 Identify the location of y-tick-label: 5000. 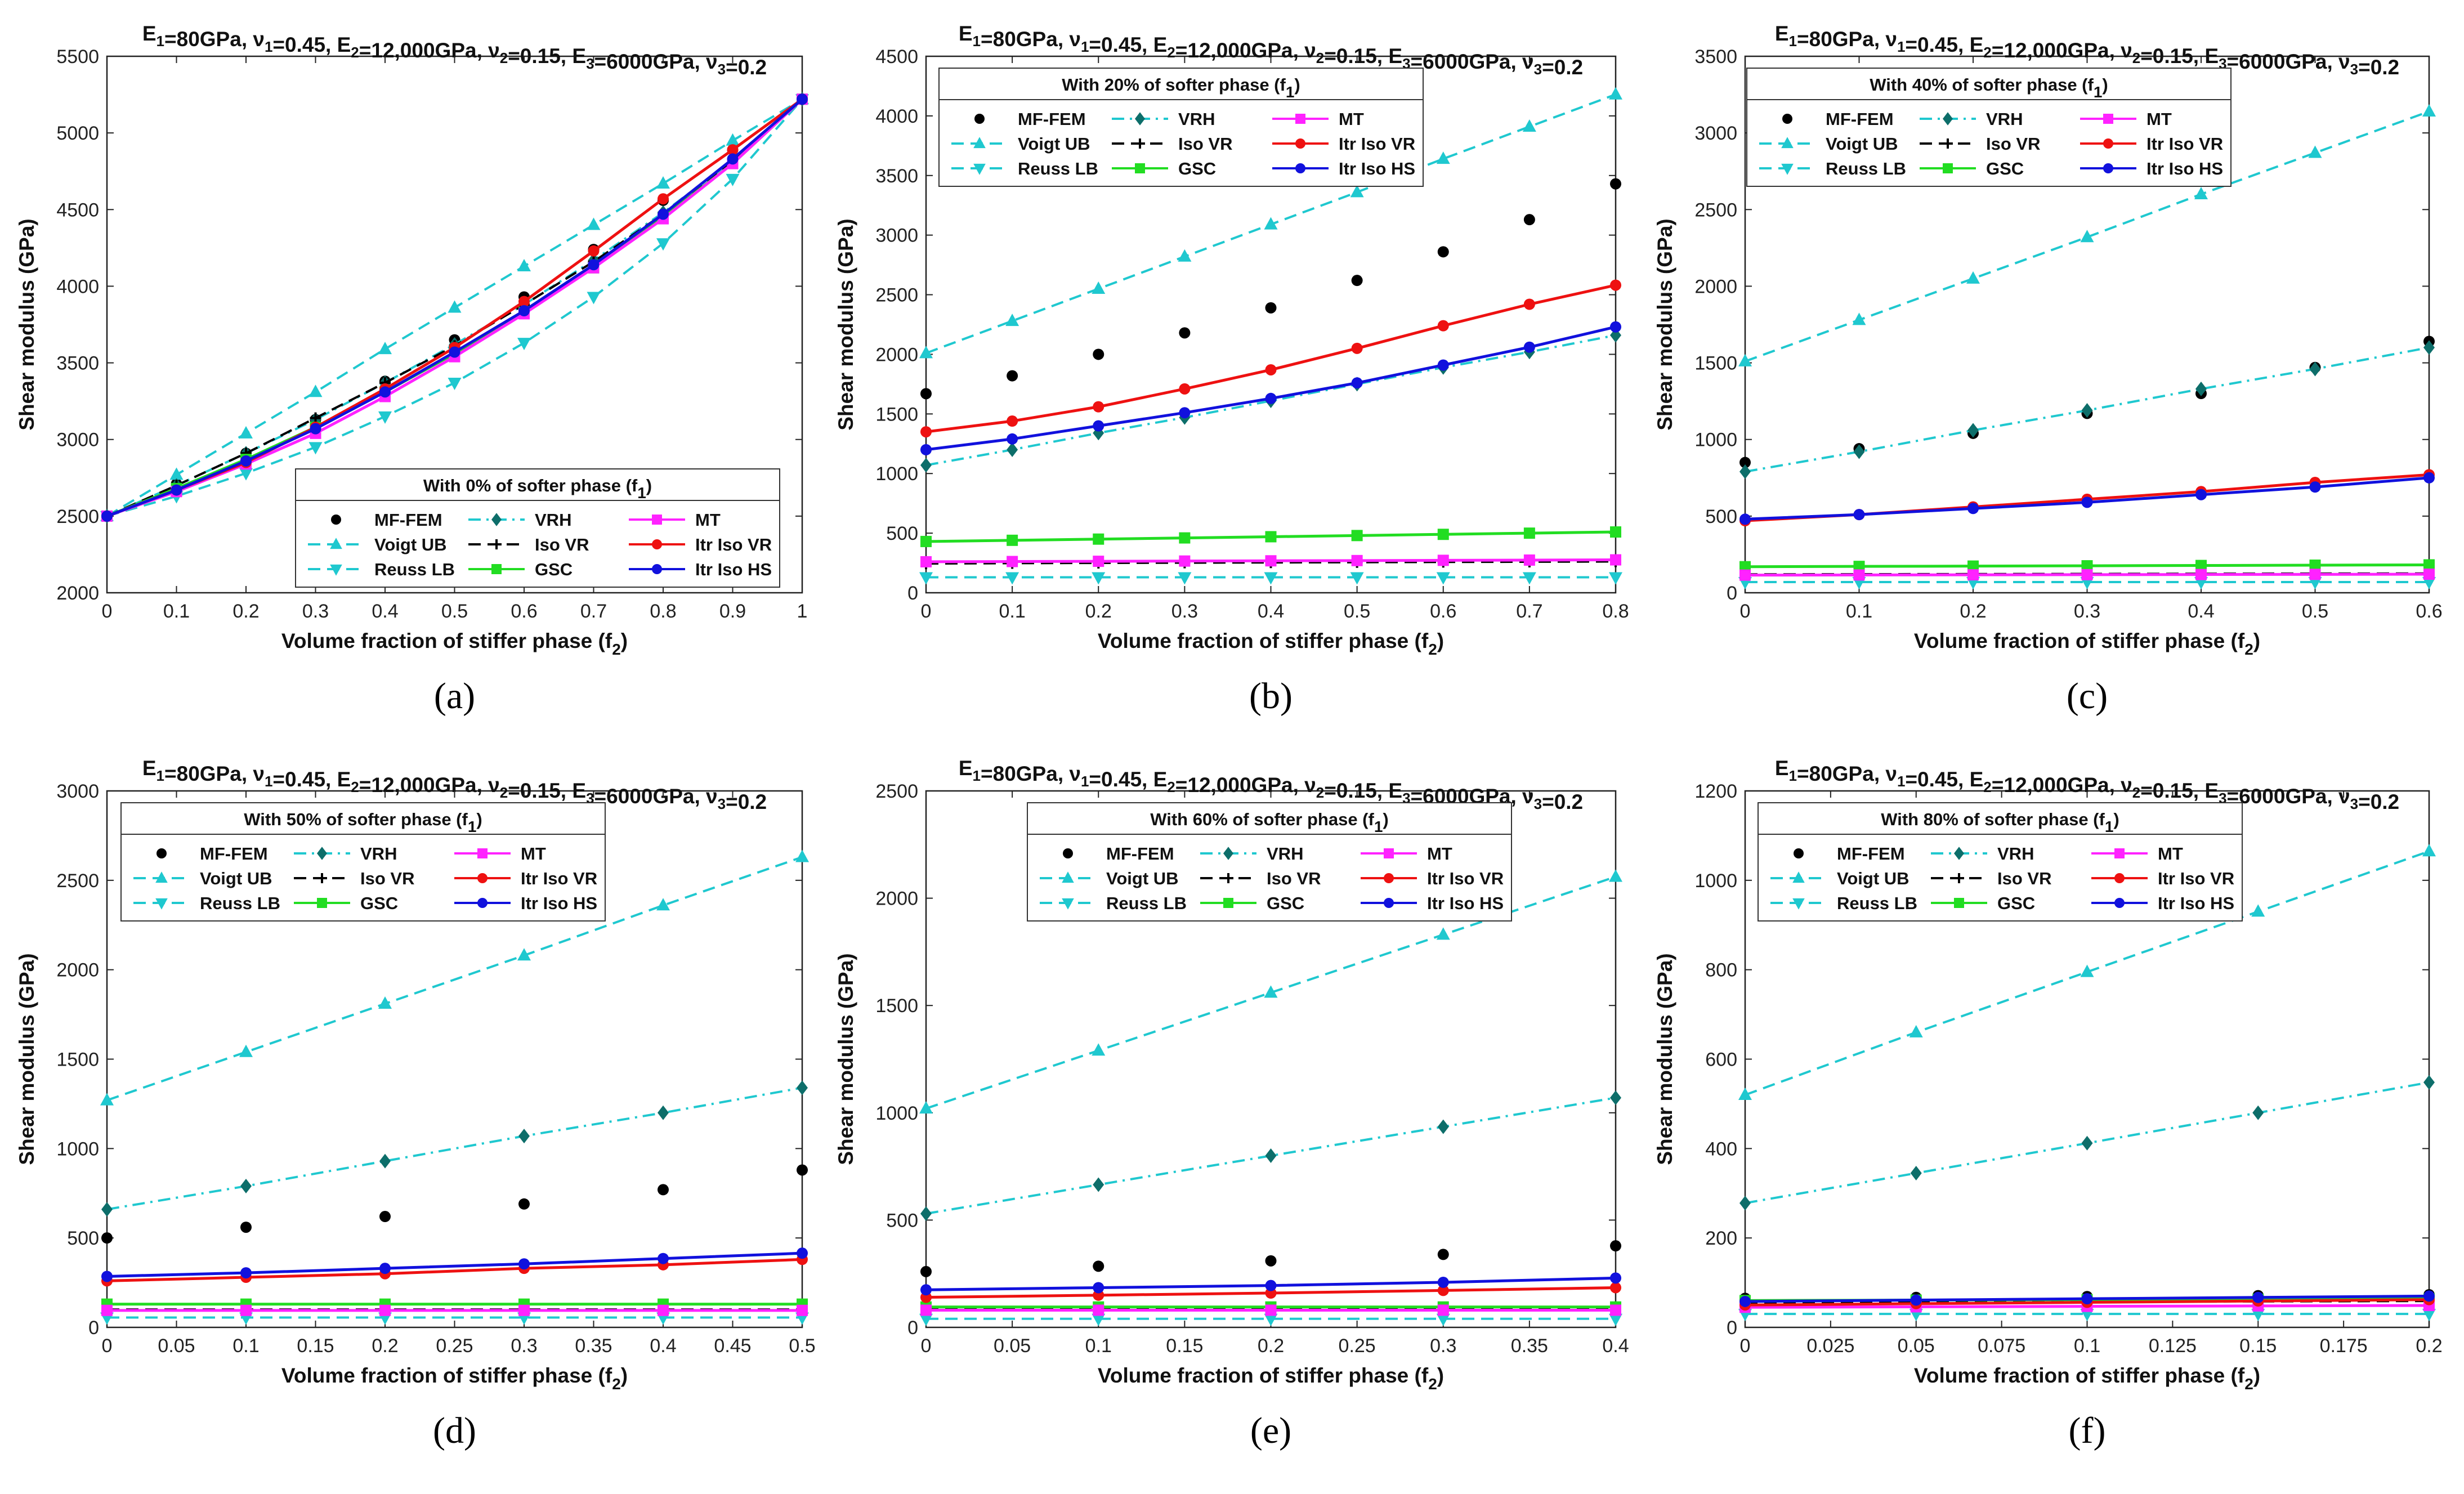
(77, 133).